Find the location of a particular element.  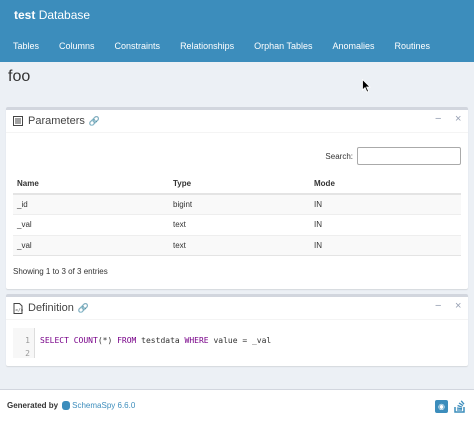

footer: Generated by SchemaSpy 6.6.0 ◉ is located at coordinates (237, 405).